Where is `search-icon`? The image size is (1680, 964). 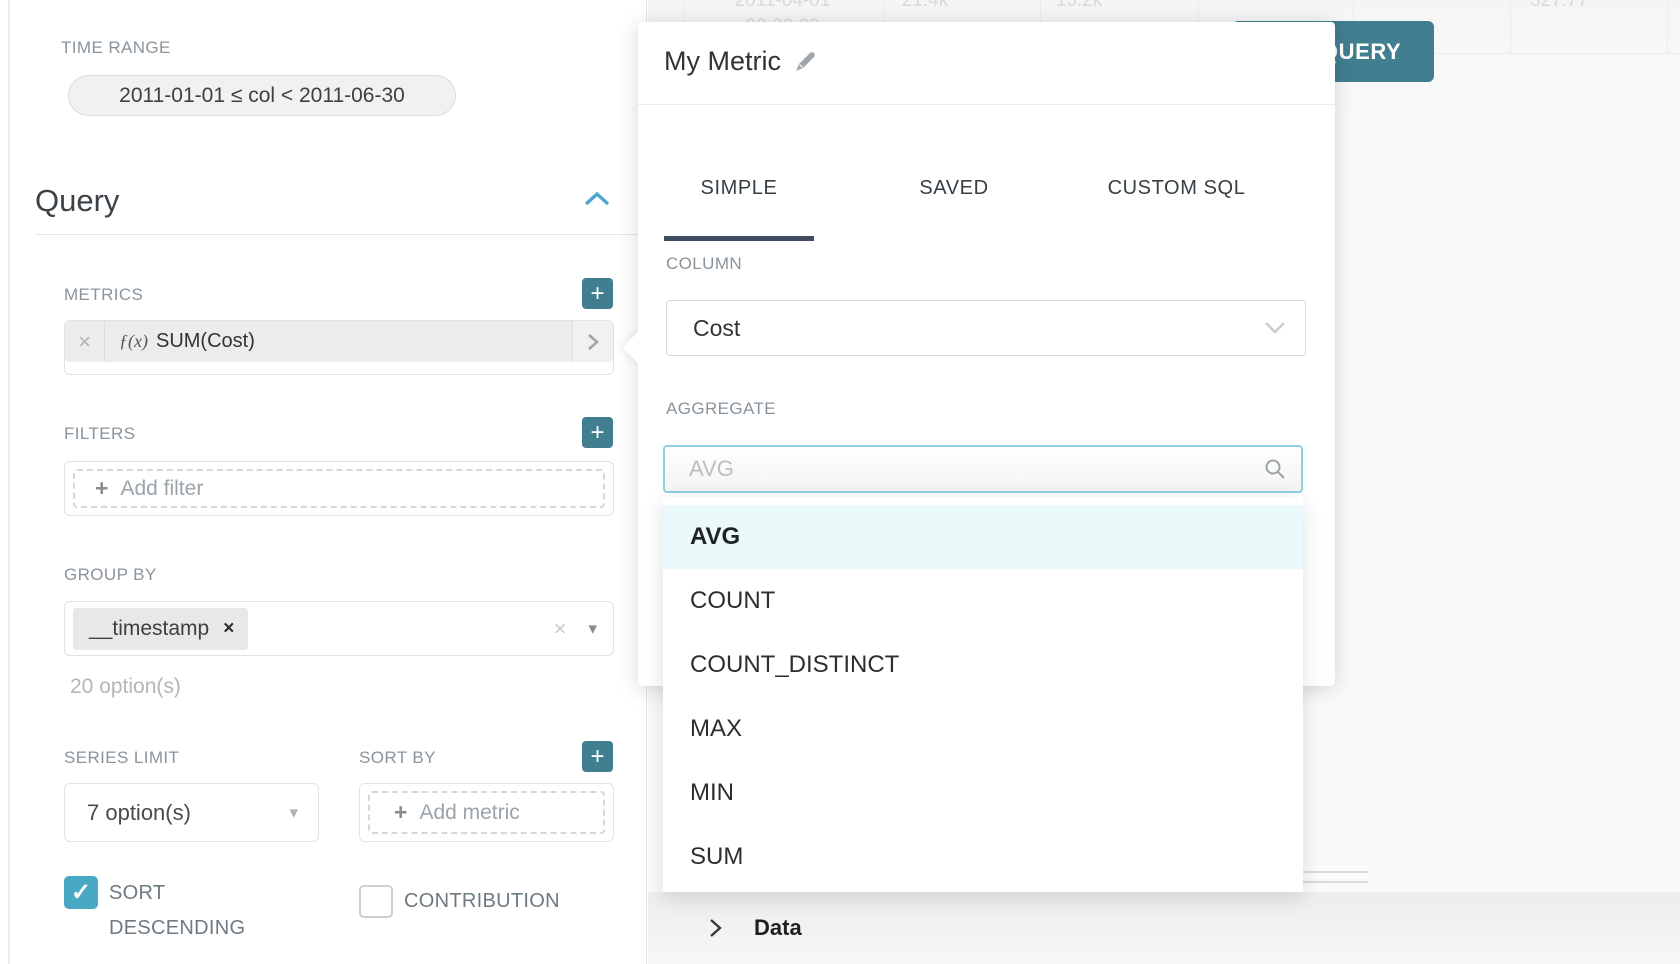
search-icon is located at coordinates (1275, 469).